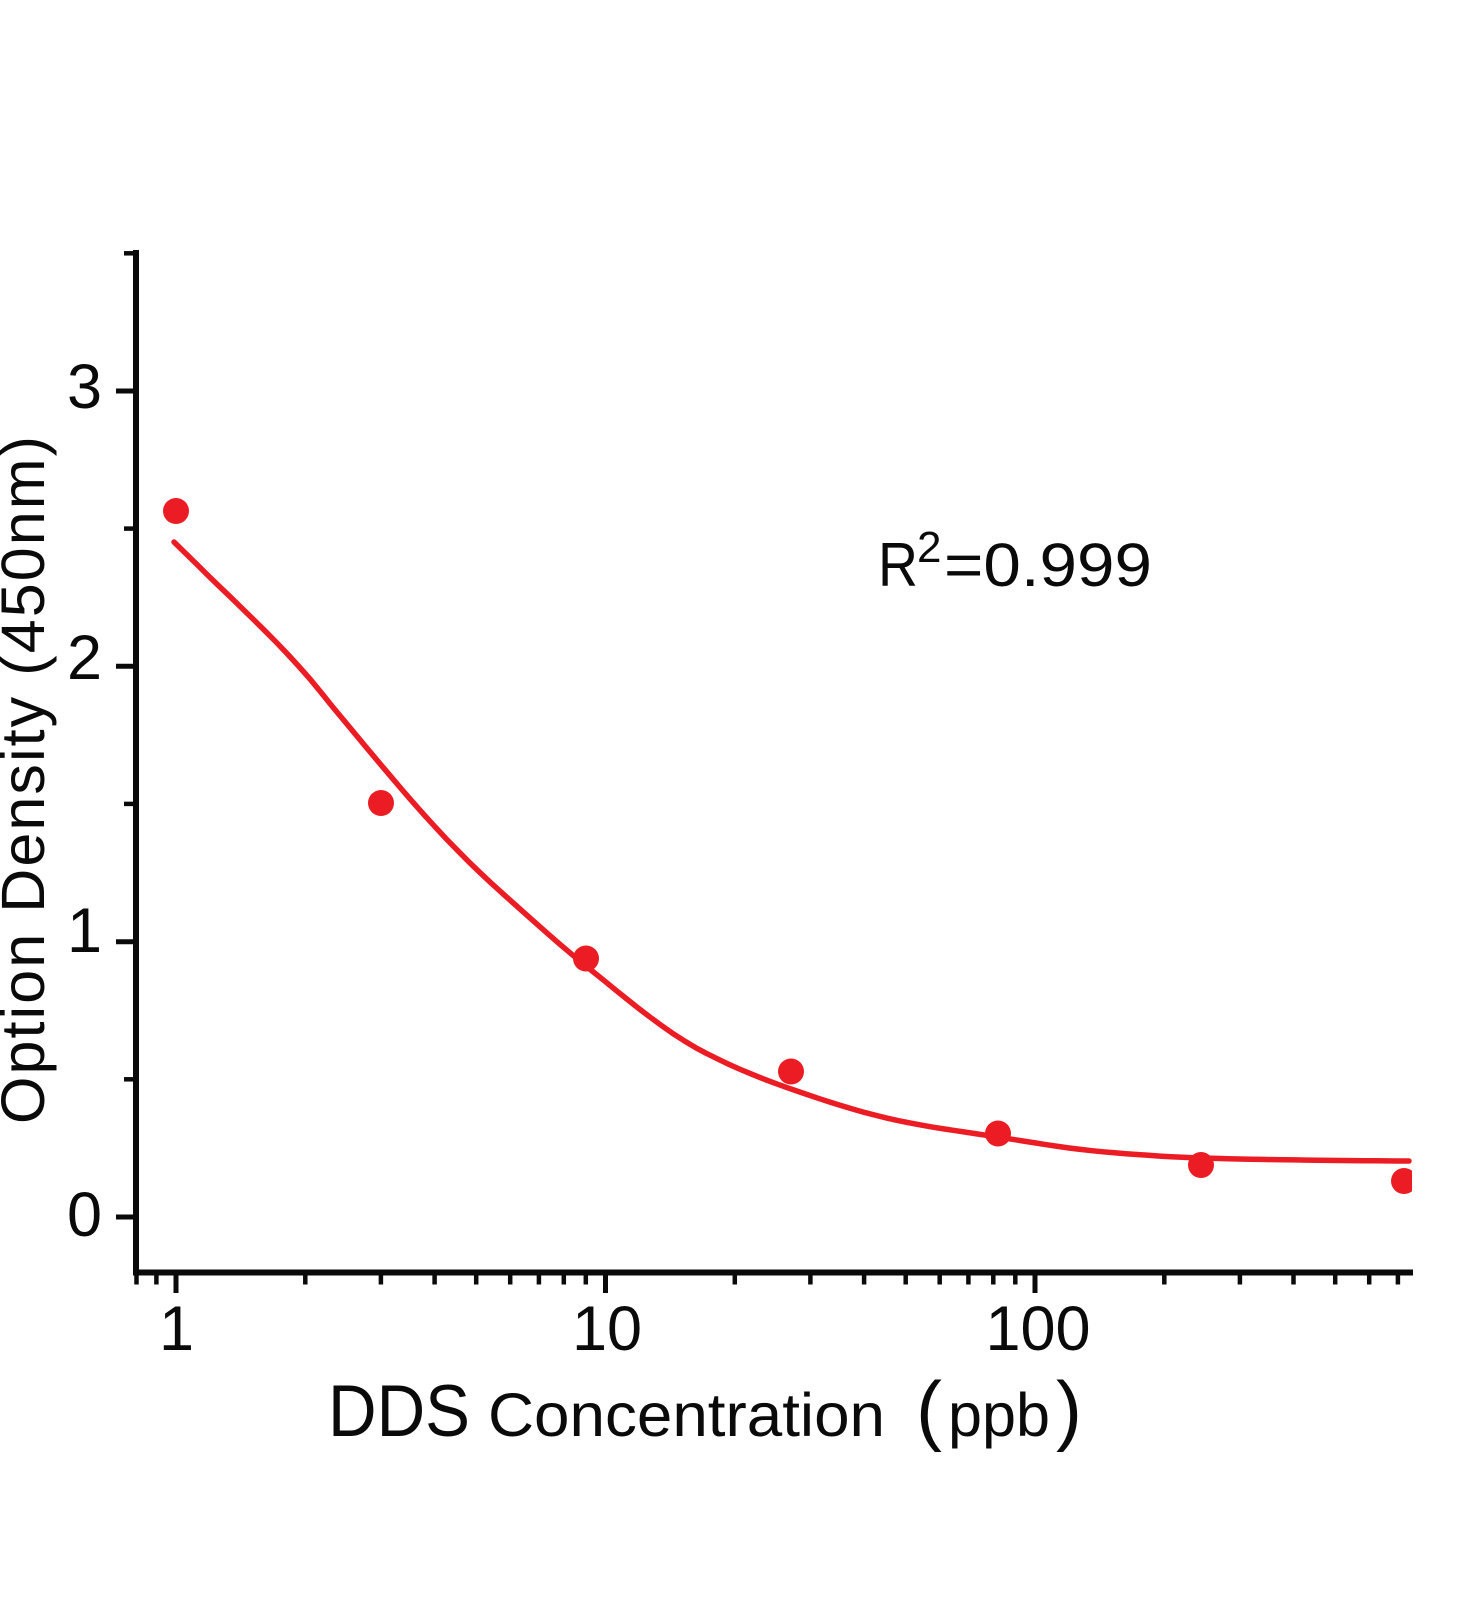 This screenshot has width=1472, height=1600. I want to click on svg-text: 3, so click(84, 387).